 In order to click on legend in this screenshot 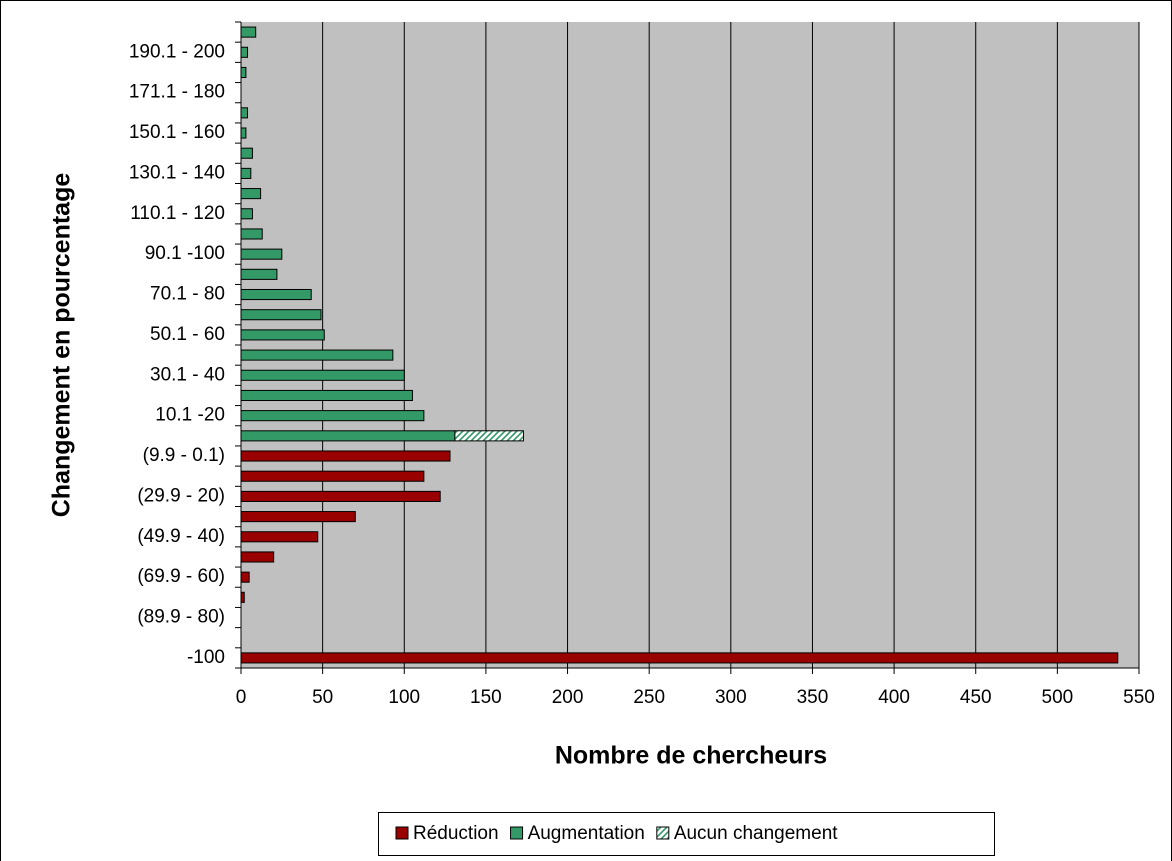, I will do `click(686, 834)`.